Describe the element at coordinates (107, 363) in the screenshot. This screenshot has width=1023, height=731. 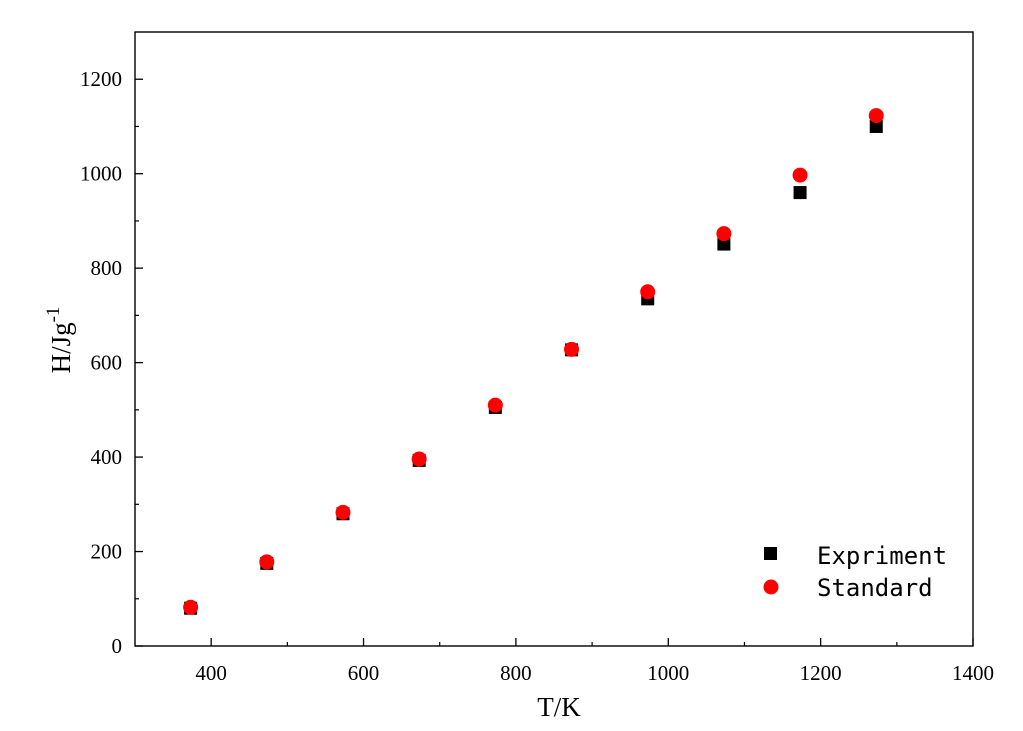
I see `y-tick-label: 600` at that location.